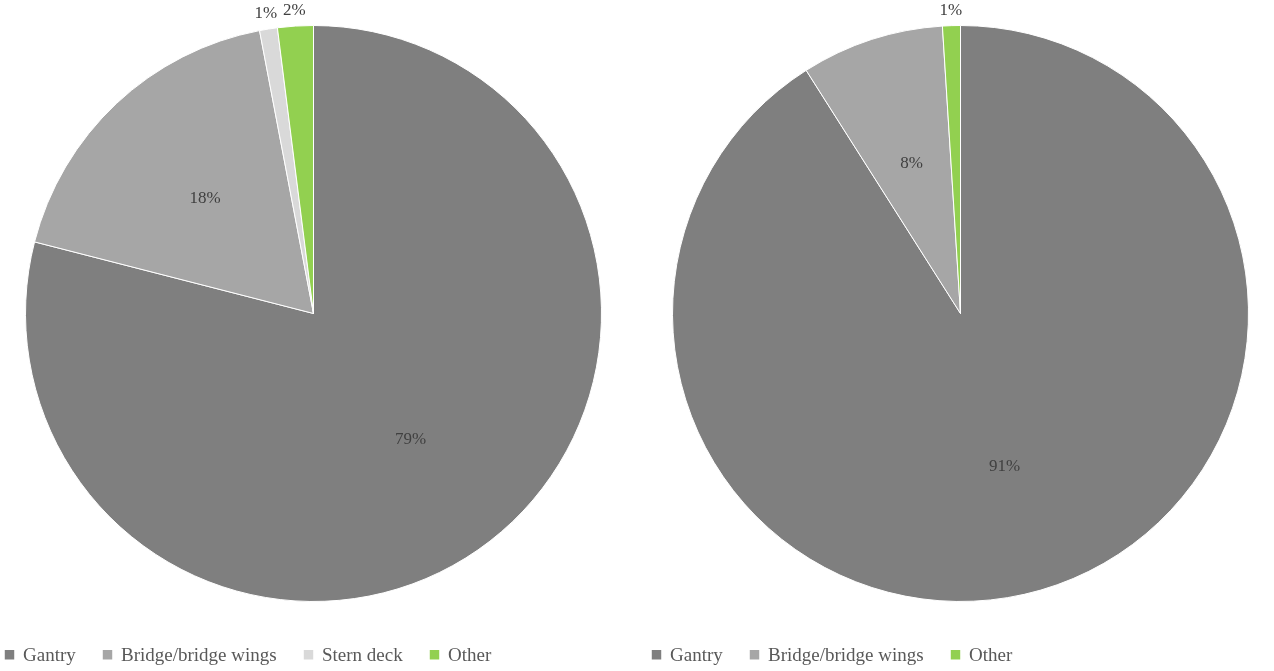 The height and width of the screenshot is (671, 1274). Describe the element at coordinates (911, 162) in the screenshot. I see `data-label: 8%` at that location.